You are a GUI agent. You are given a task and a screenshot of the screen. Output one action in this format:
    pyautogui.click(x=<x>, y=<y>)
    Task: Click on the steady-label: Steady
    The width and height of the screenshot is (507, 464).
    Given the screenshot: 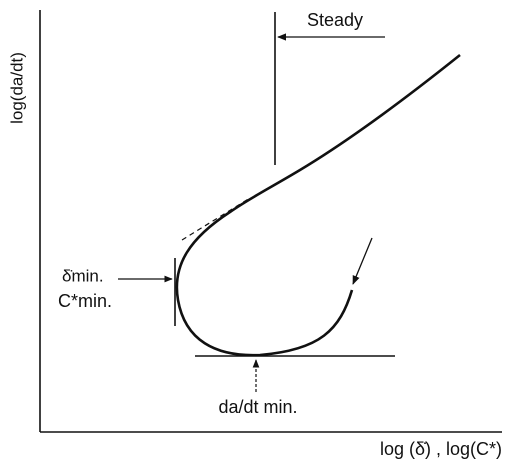 What is the action you would take?
    pyautogui.click(x=335, y=20)
    